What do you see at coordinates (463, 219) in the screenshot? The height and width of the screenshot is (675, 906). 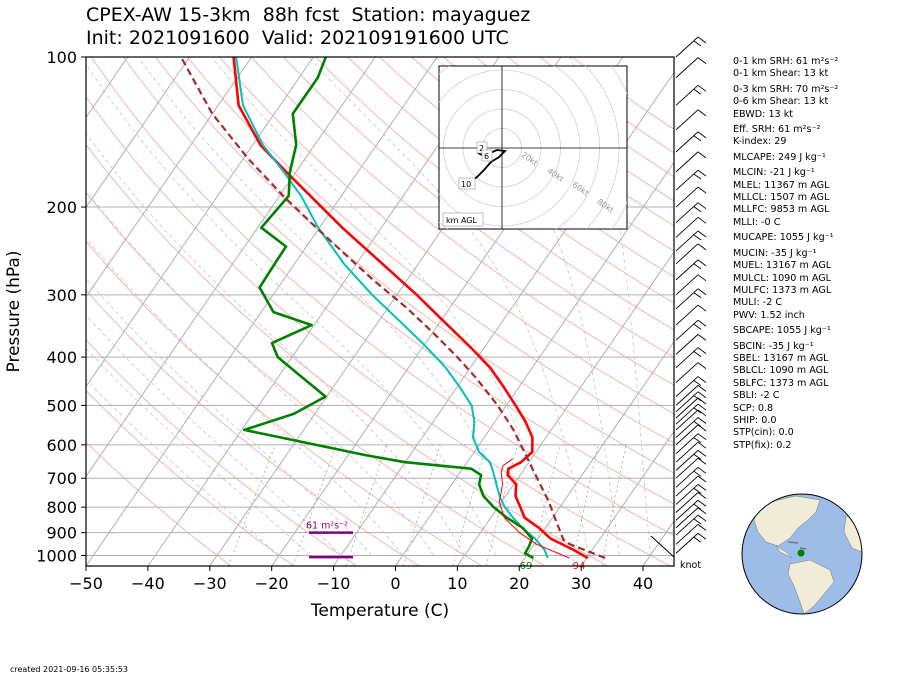 I see `hodograph-unit-box` at bounding box center [463, 219].